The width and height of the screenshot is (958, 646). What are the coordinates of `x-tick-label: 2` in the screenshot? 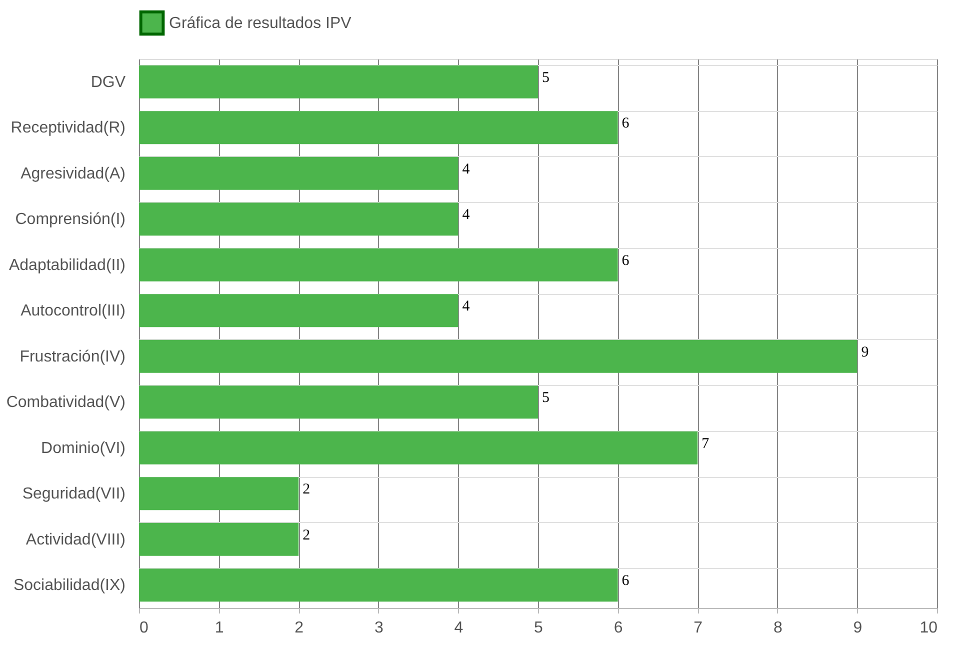 It's located at (299, 628).